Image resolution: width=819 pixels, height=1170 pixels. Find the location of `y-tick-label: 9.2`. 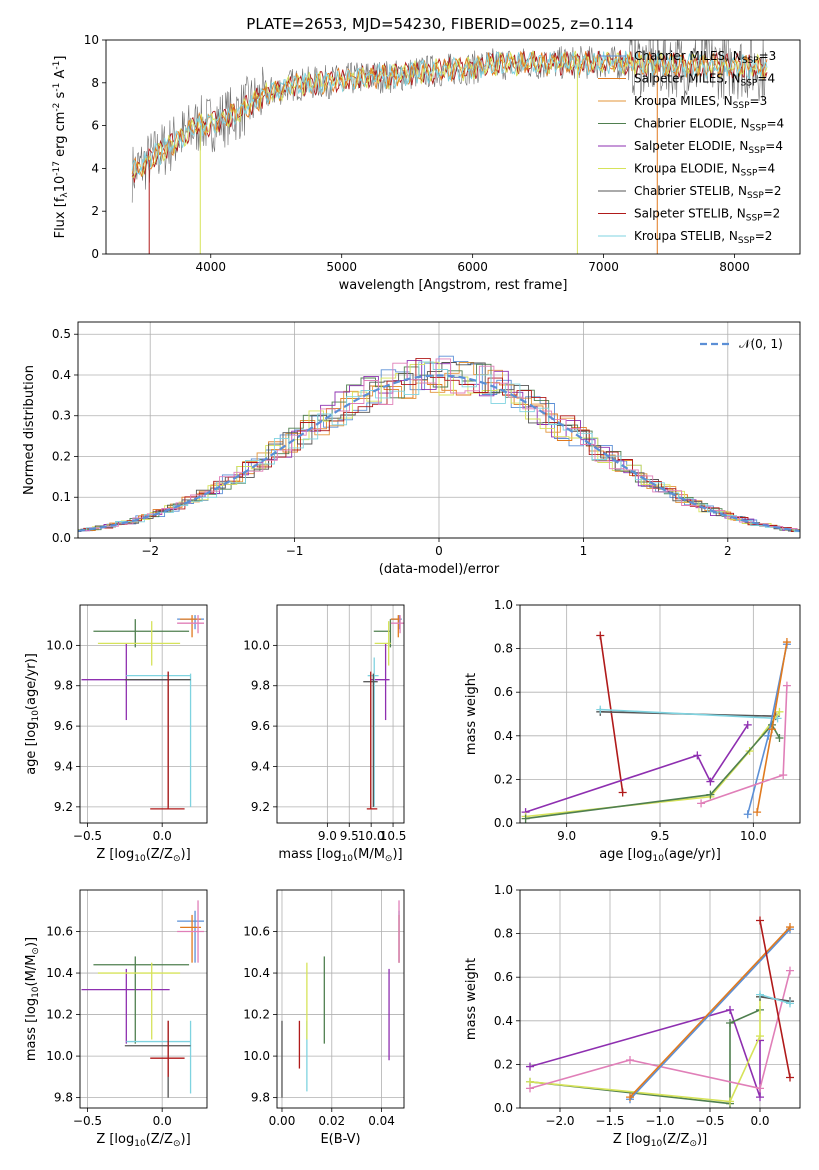

y-tick-label: 9.2 is located at coordinates (63, 807).